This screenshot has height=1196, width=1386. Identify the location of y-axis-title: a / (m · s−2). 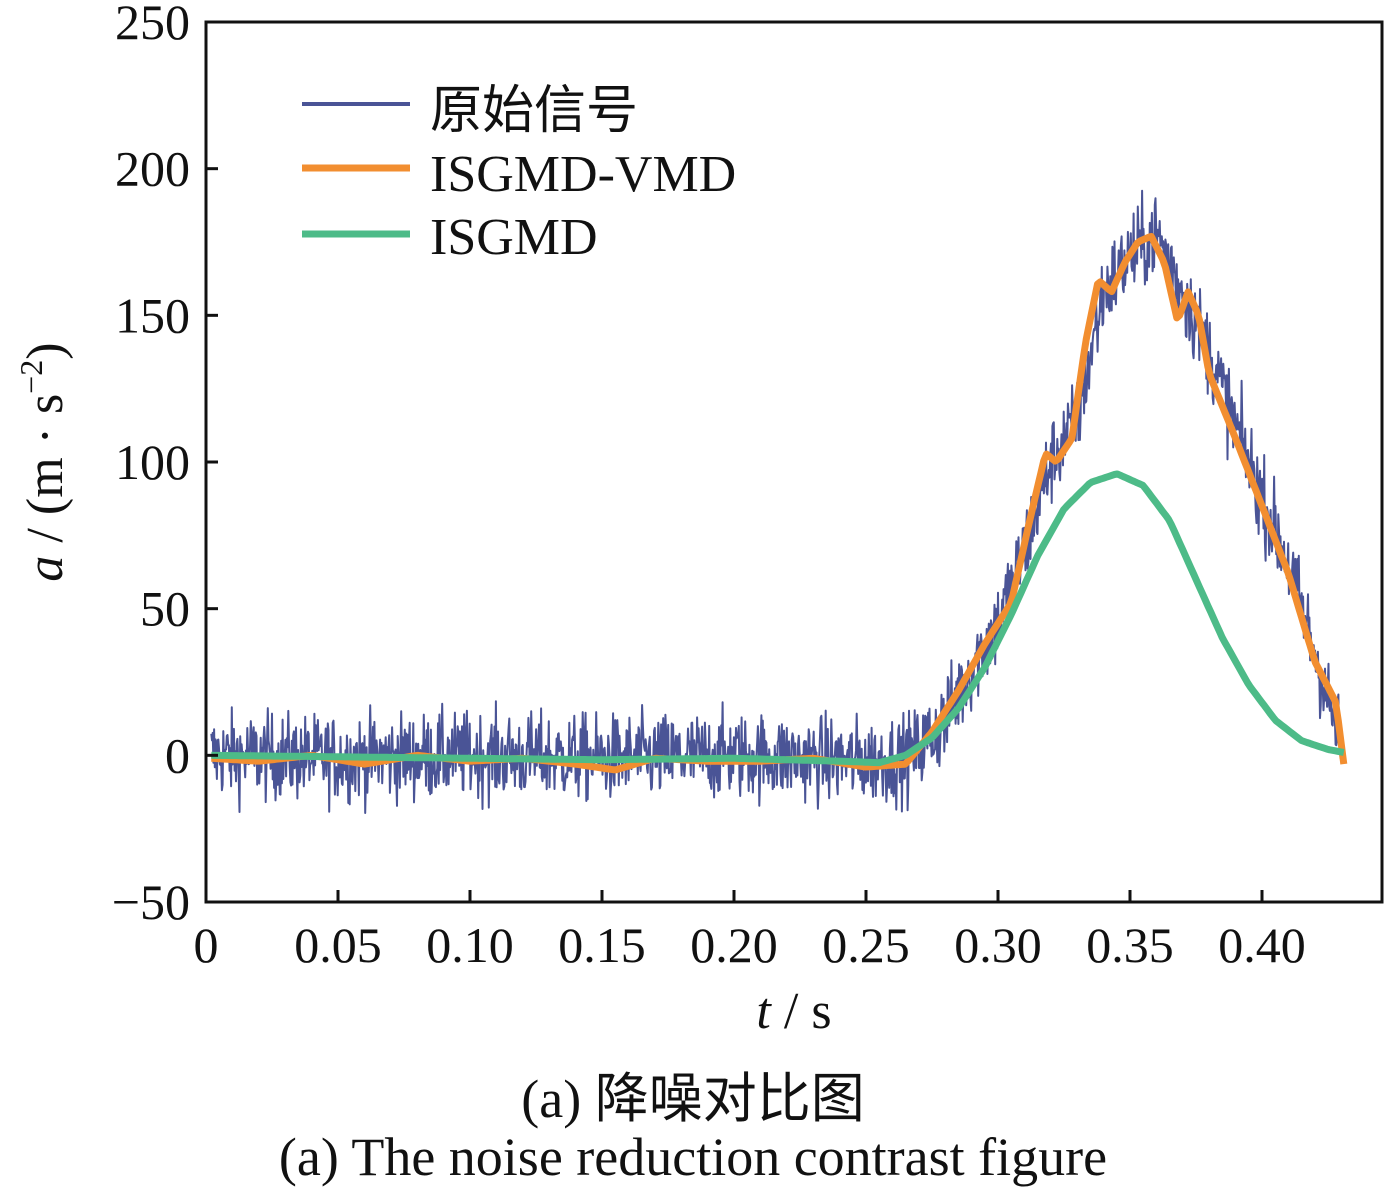
(43, 461).